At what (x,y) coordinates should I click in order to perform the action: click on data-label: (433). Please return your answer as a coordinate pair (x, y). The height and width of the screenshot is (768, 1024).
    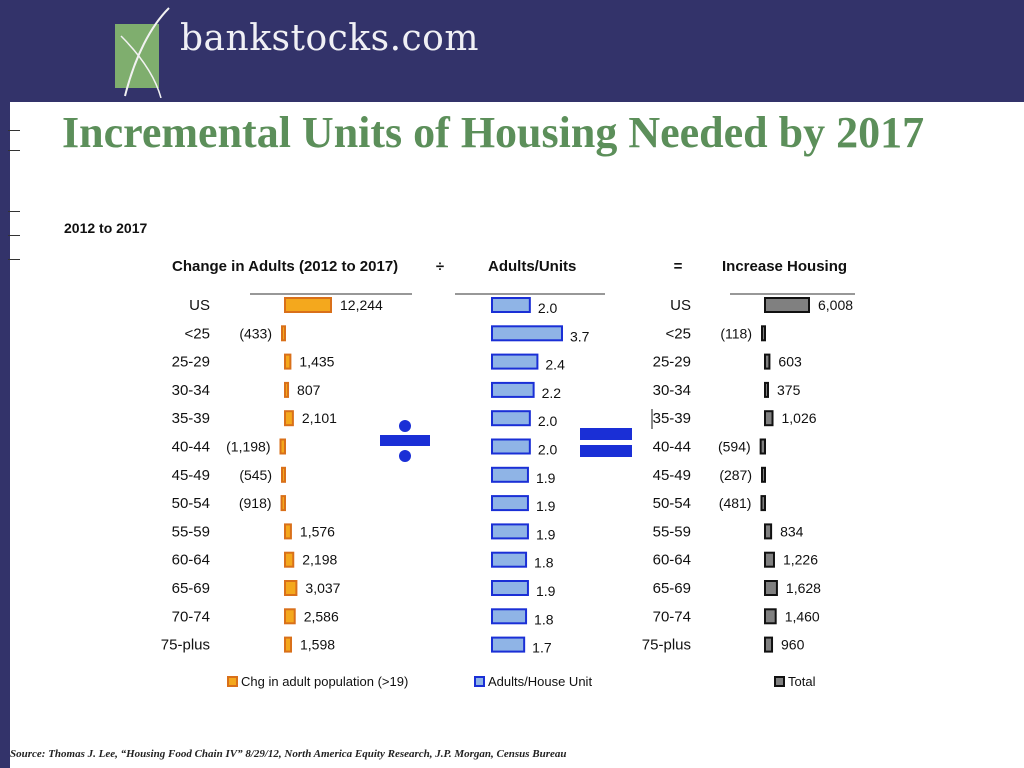
    Looking at the image, I should click on (255, 333).